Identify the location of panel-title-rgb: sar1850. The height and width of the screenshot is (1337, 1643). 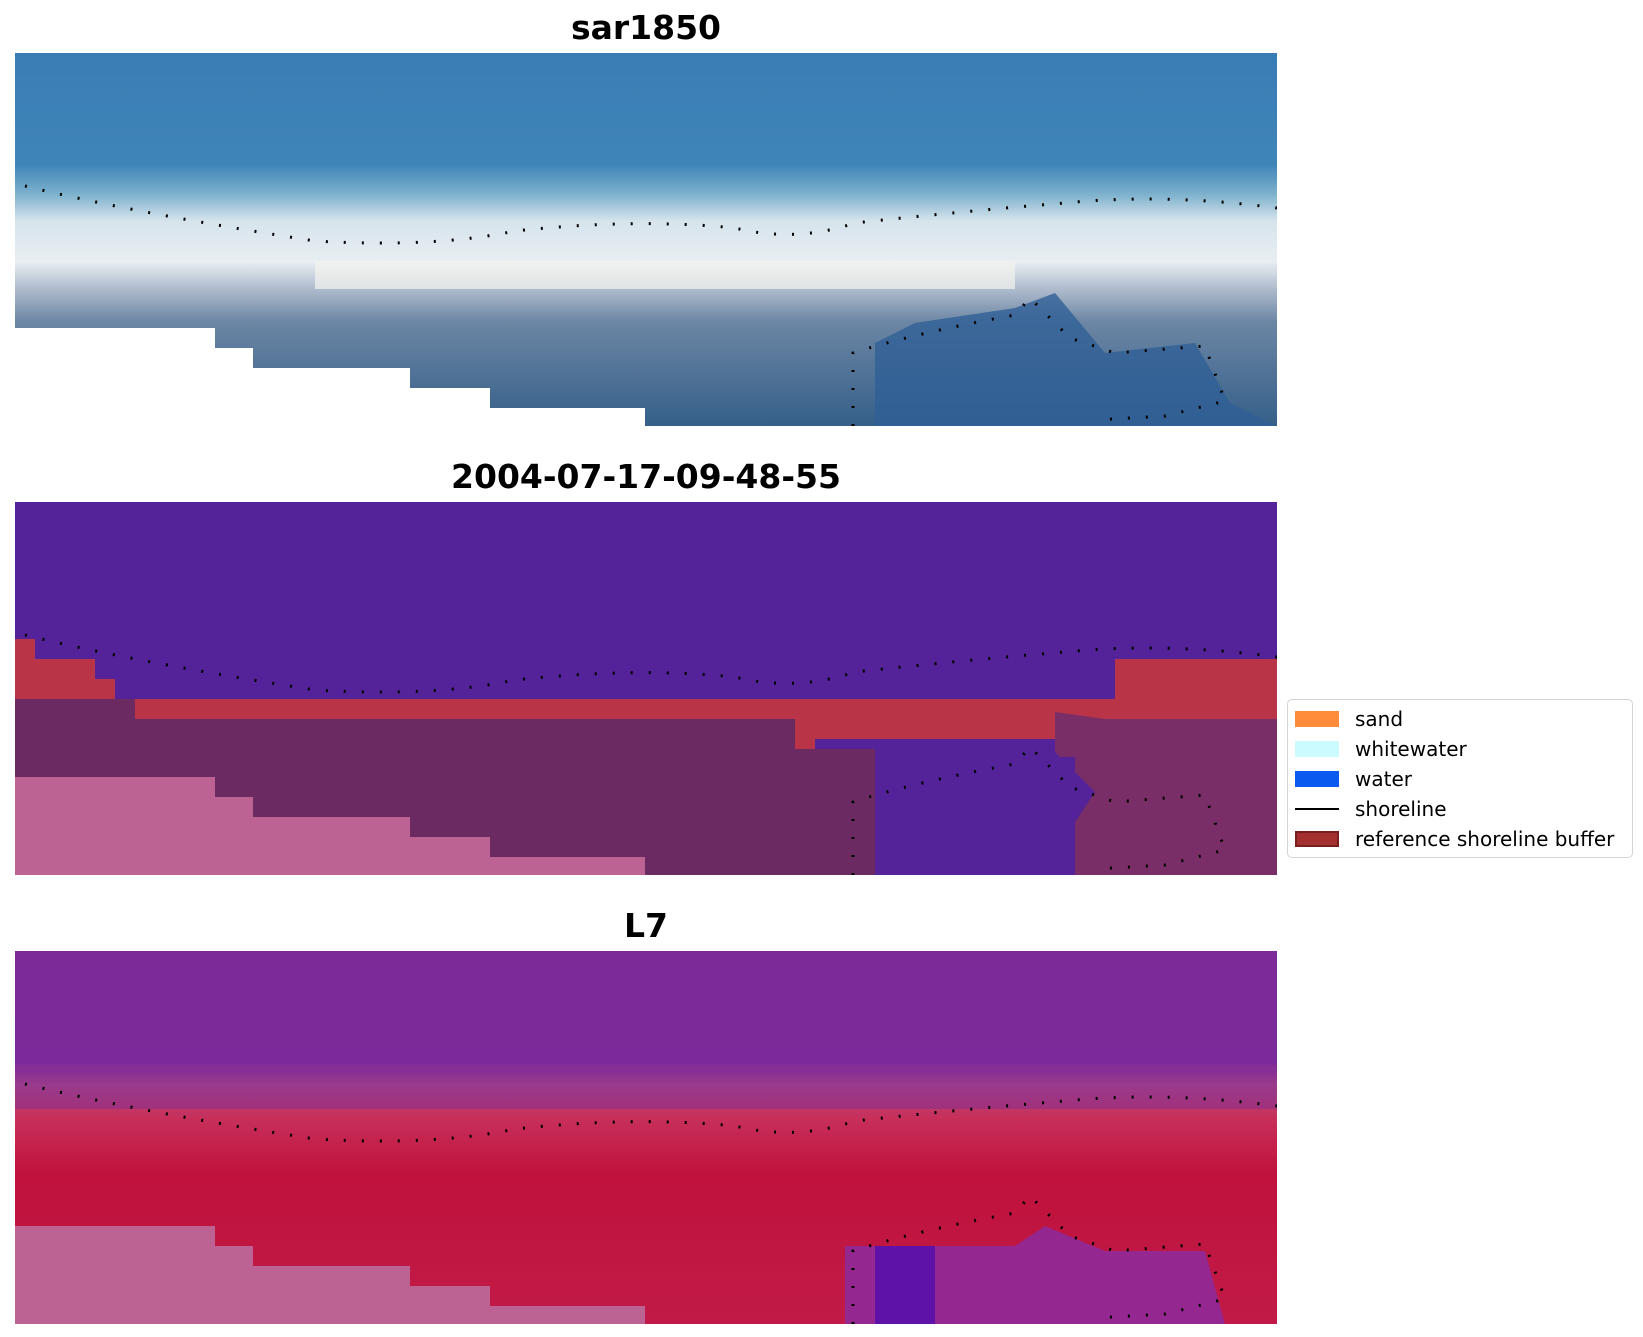
(646, 27).